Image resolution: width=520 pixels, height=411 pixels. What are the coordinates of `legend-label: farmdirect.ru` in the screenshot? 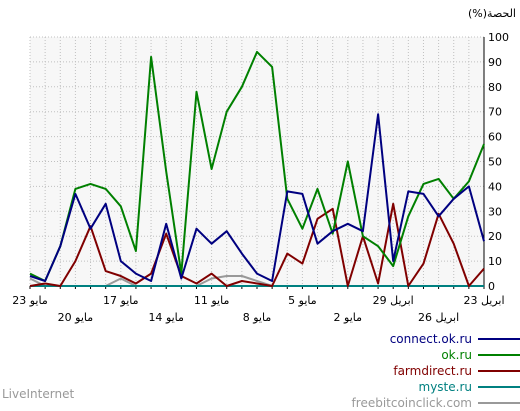 It's located at (432, 371).